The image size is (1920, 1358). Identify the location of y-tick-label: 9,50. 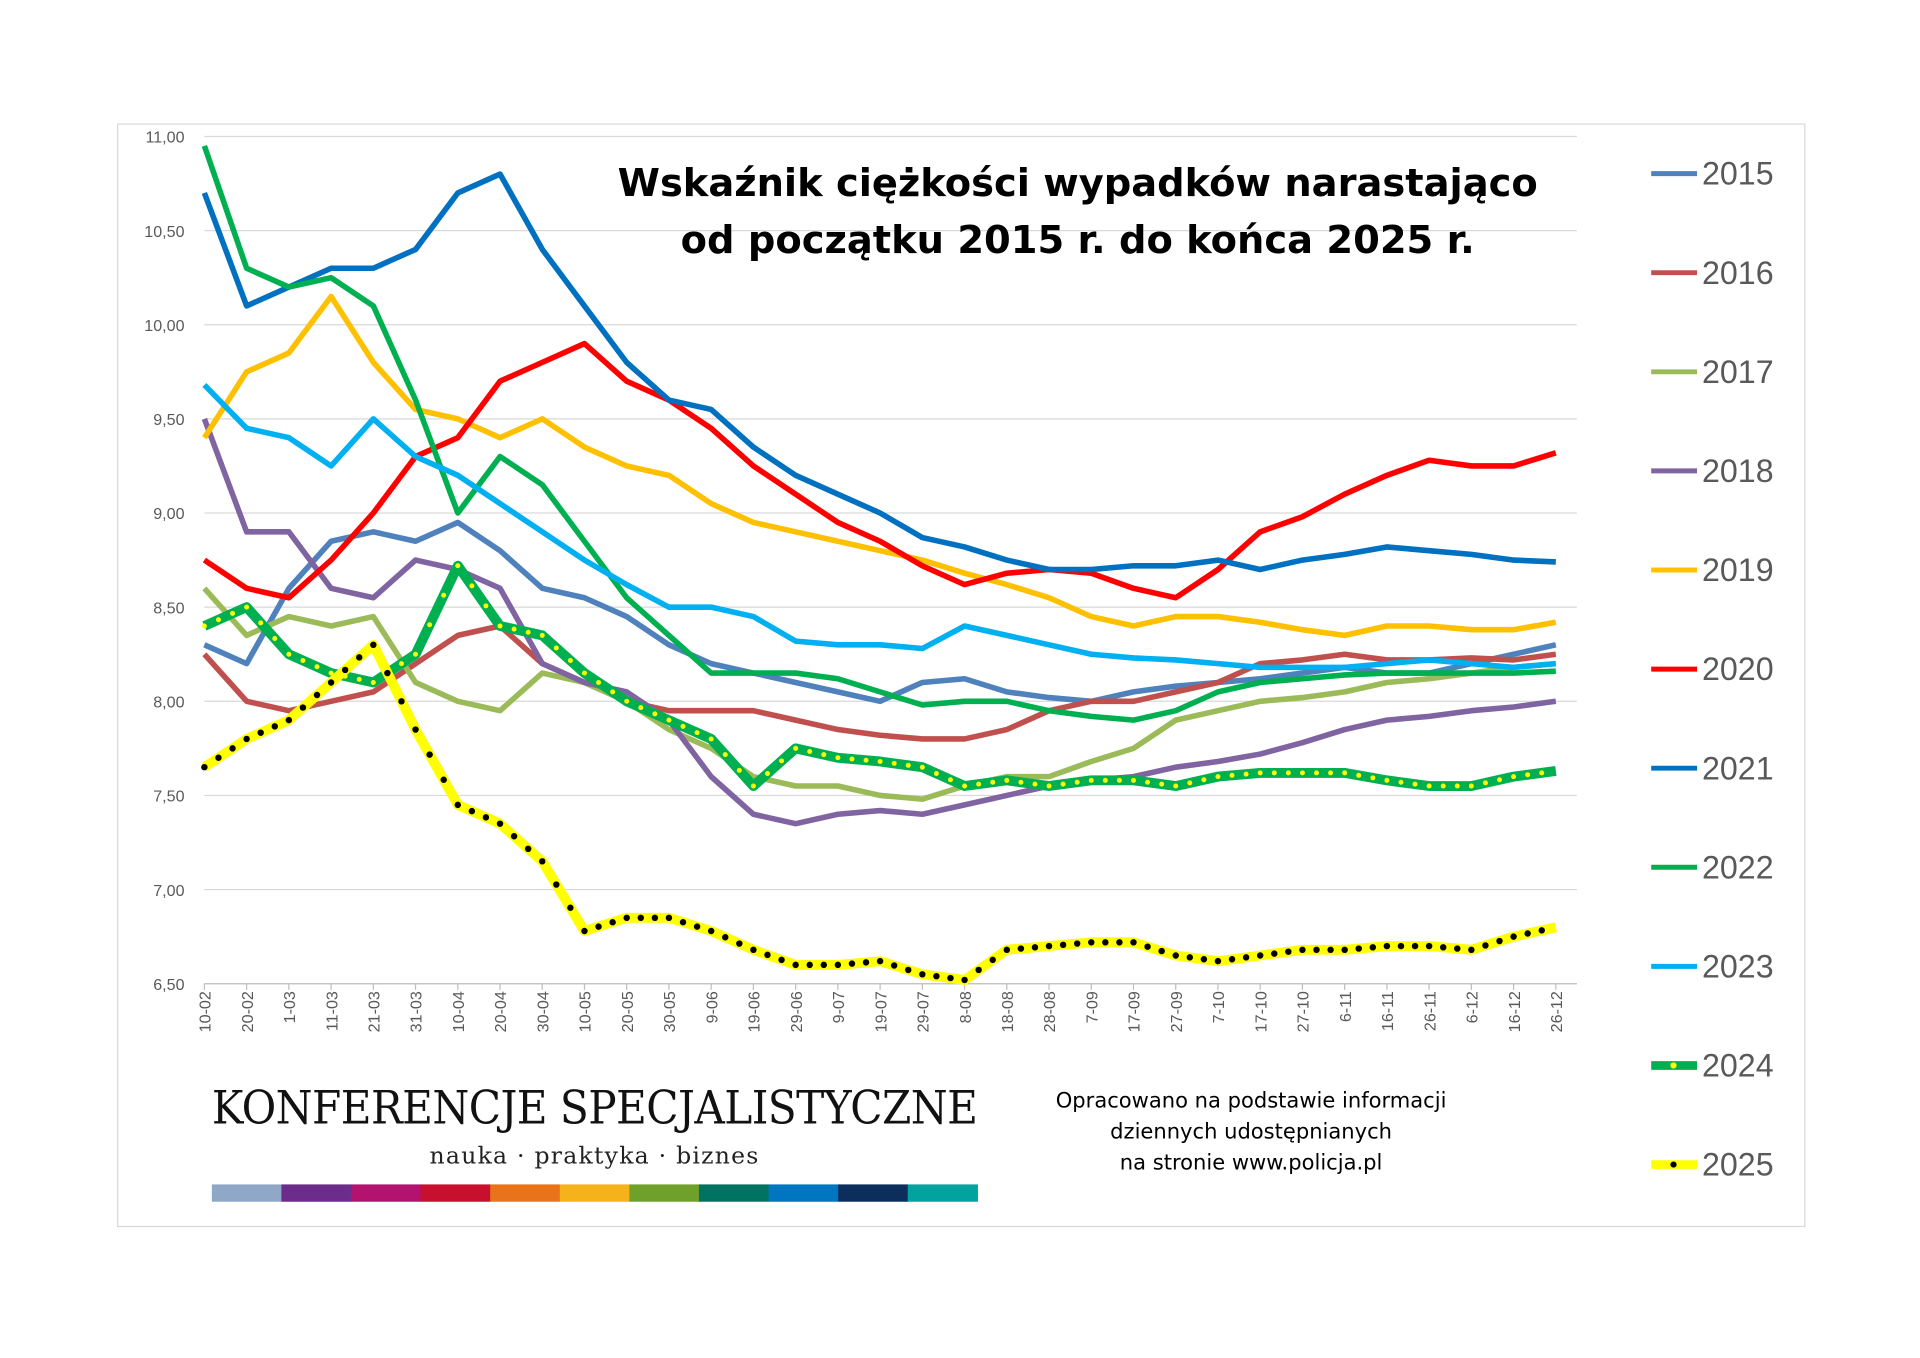
(168, 420).